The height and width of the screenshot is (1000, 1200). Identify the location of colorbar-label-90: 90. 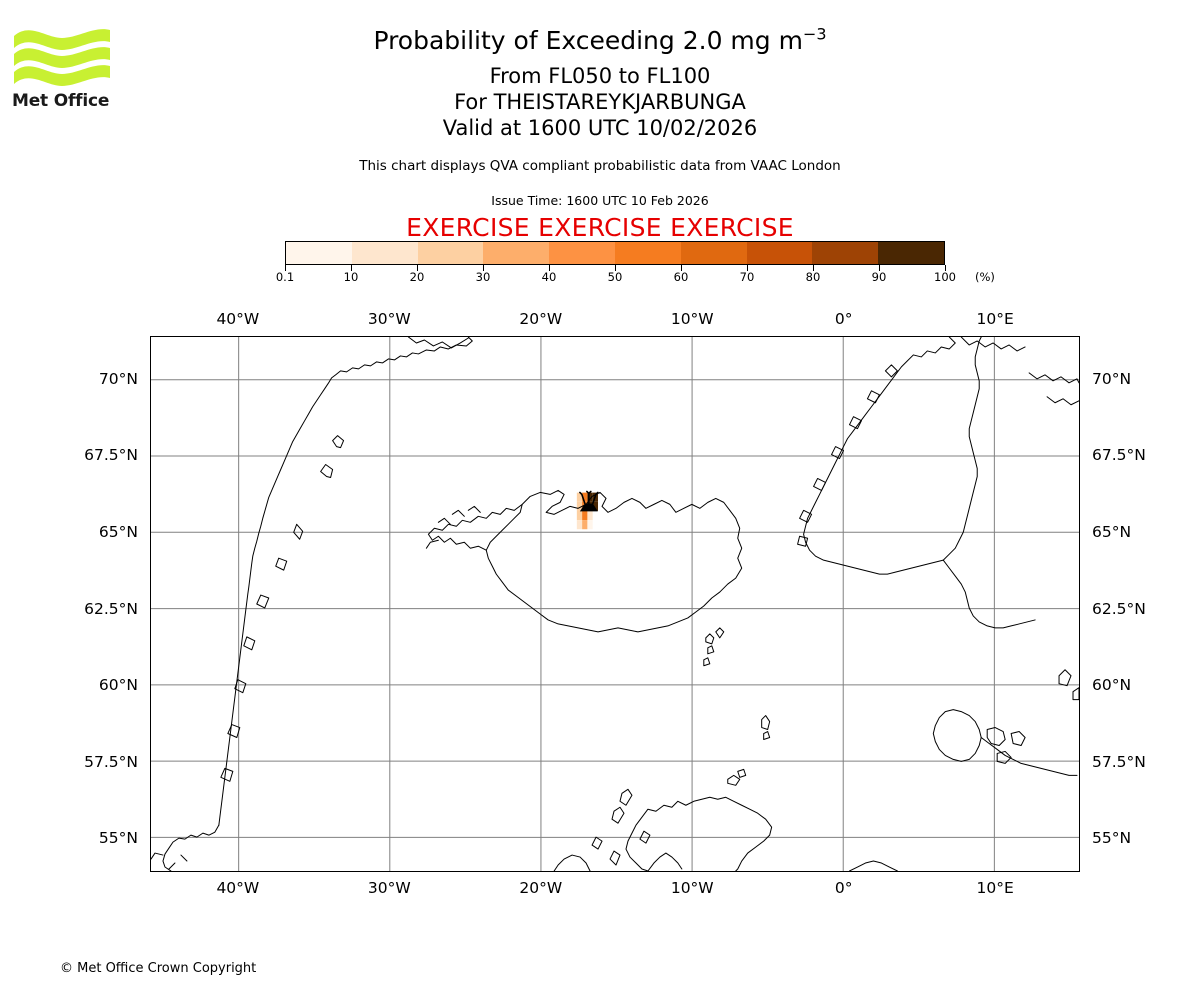
(879, 277).